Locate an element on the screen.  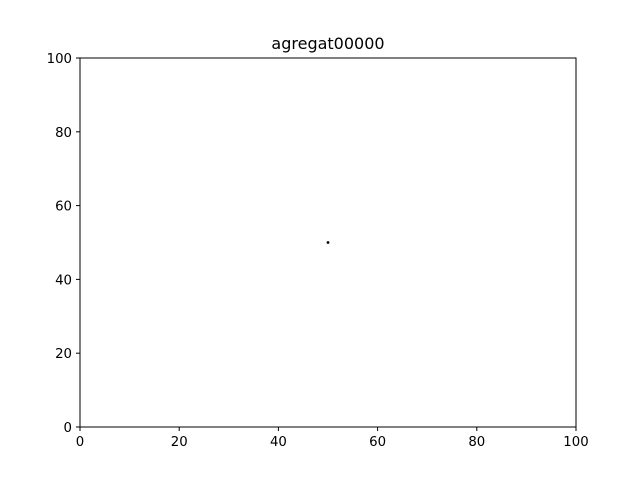
y-tick-label: 40 is located at coordinates (63, 280).